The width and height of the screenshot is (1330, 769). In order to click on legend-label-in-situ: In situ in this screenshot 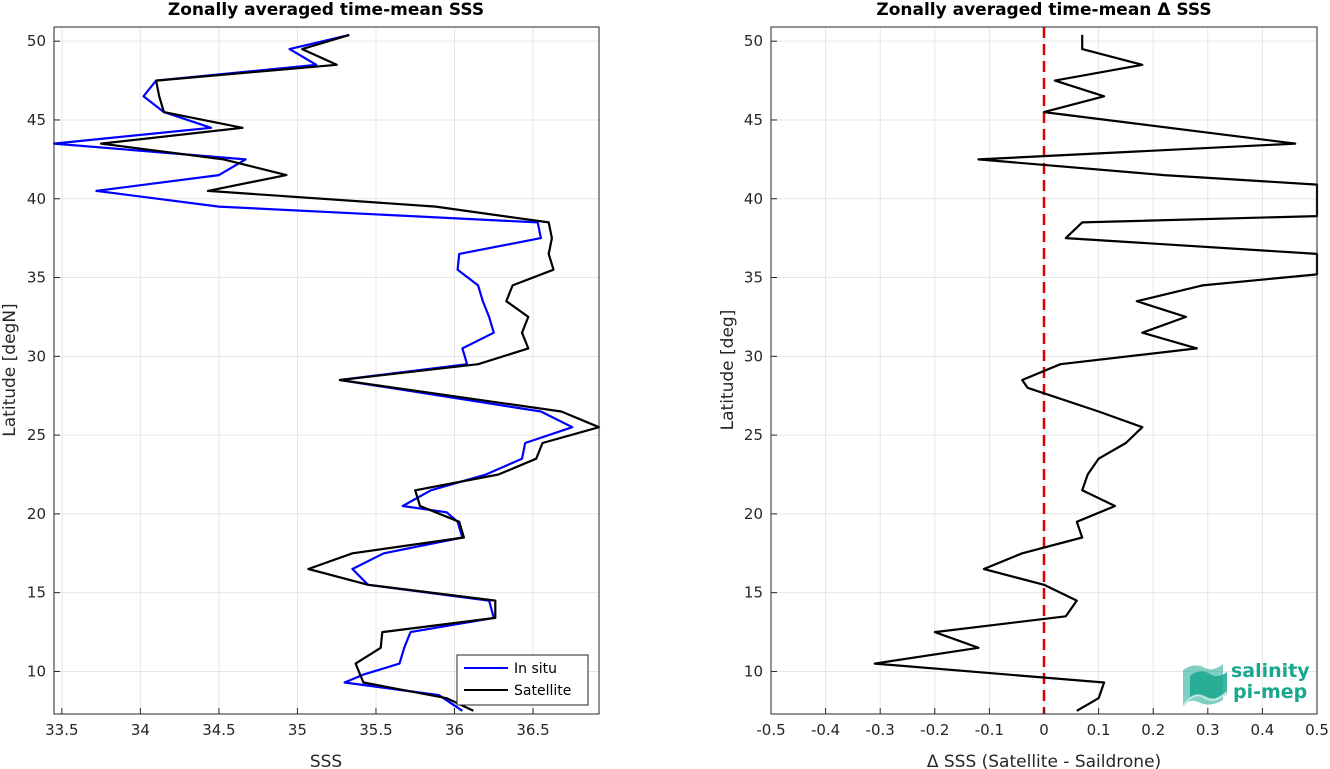, I will do `click(535, 669)`.